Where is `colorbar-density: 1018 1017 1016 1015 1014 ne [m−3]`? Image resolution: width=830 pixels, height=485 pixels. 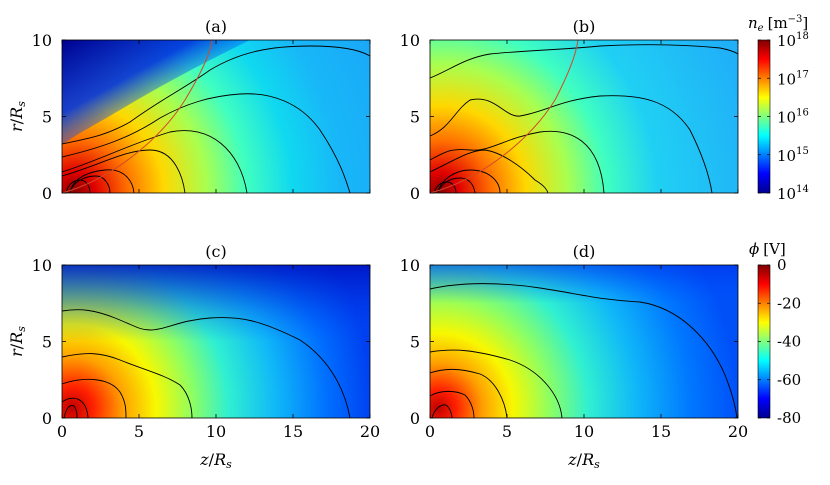 colorbar-density: 1018 1017 1016 1015 1014 ne [m−3] is located at coordinates (778, 108).